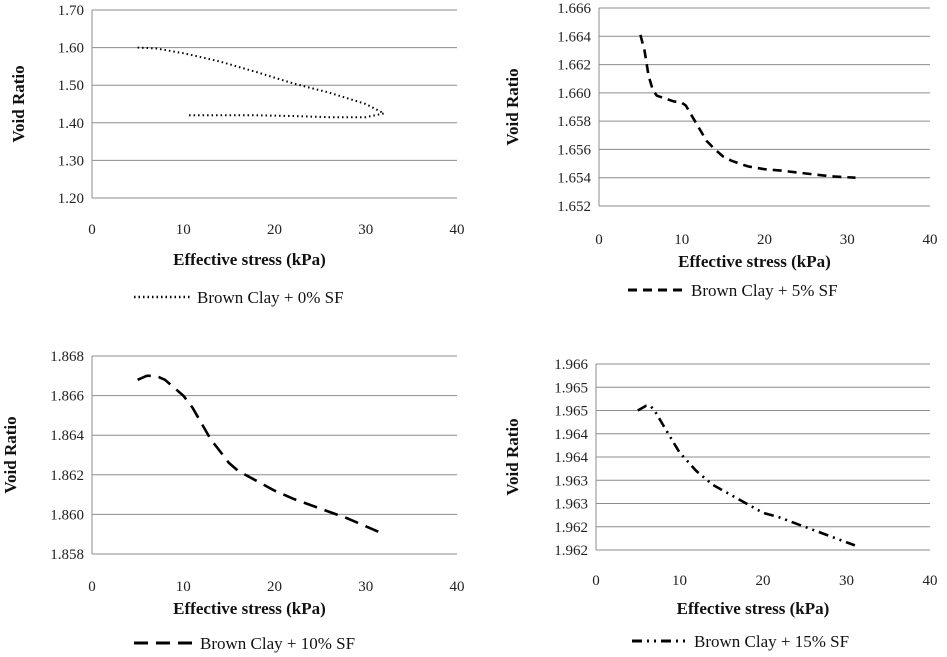 The width and height of the screenshot is (947, 657). Describe the element at coordinates (71, 49) in the screenshot. I see `y-tick-label: 1.60` at that location.